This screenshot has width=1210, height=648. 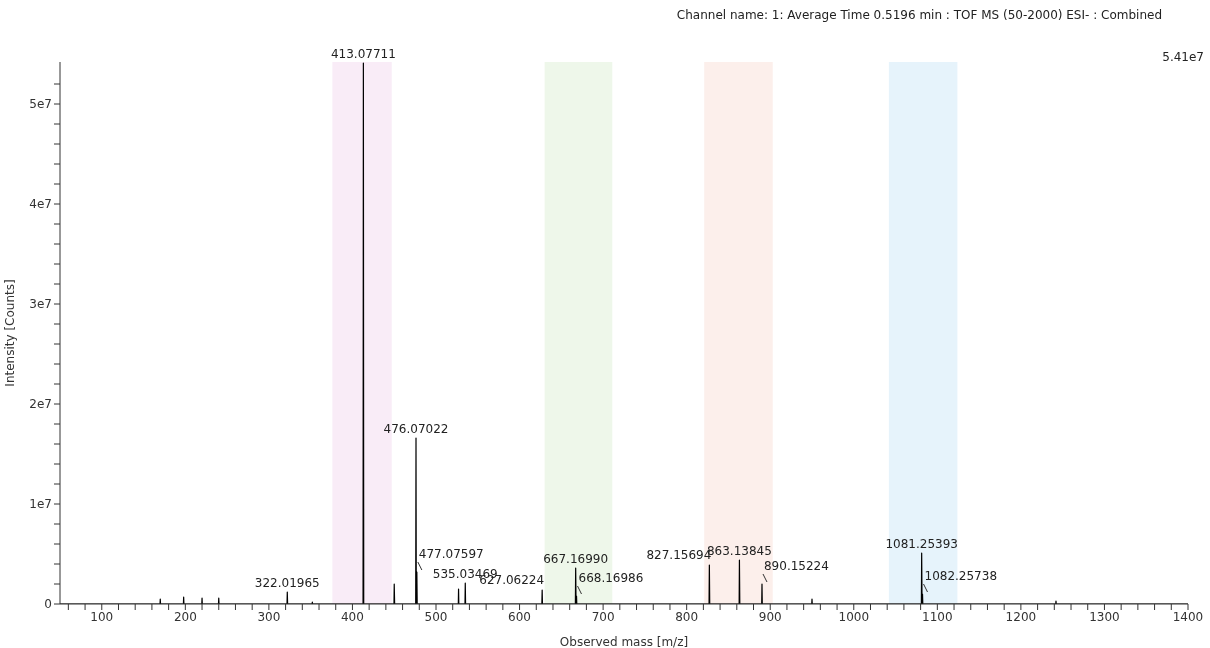 What do you see at coordinates (520, 616) in the screenshot?
I see `x-tick-label: 600` at bounding box center [520, 616].